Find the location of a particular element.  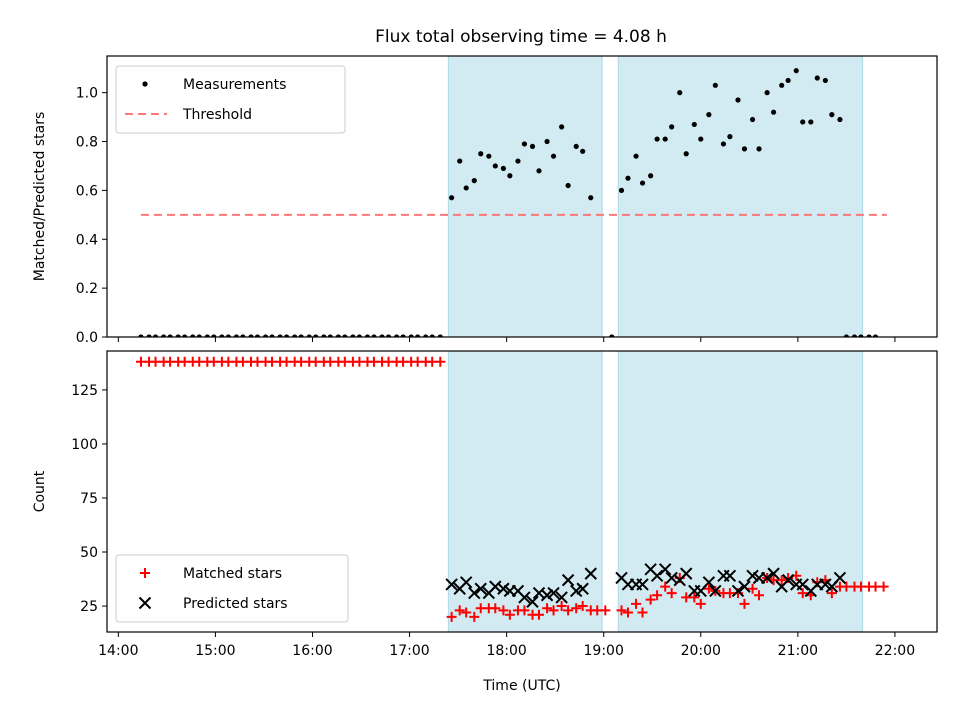

bottom-y-tick-label: 100 is located at coordinates (84, 445).